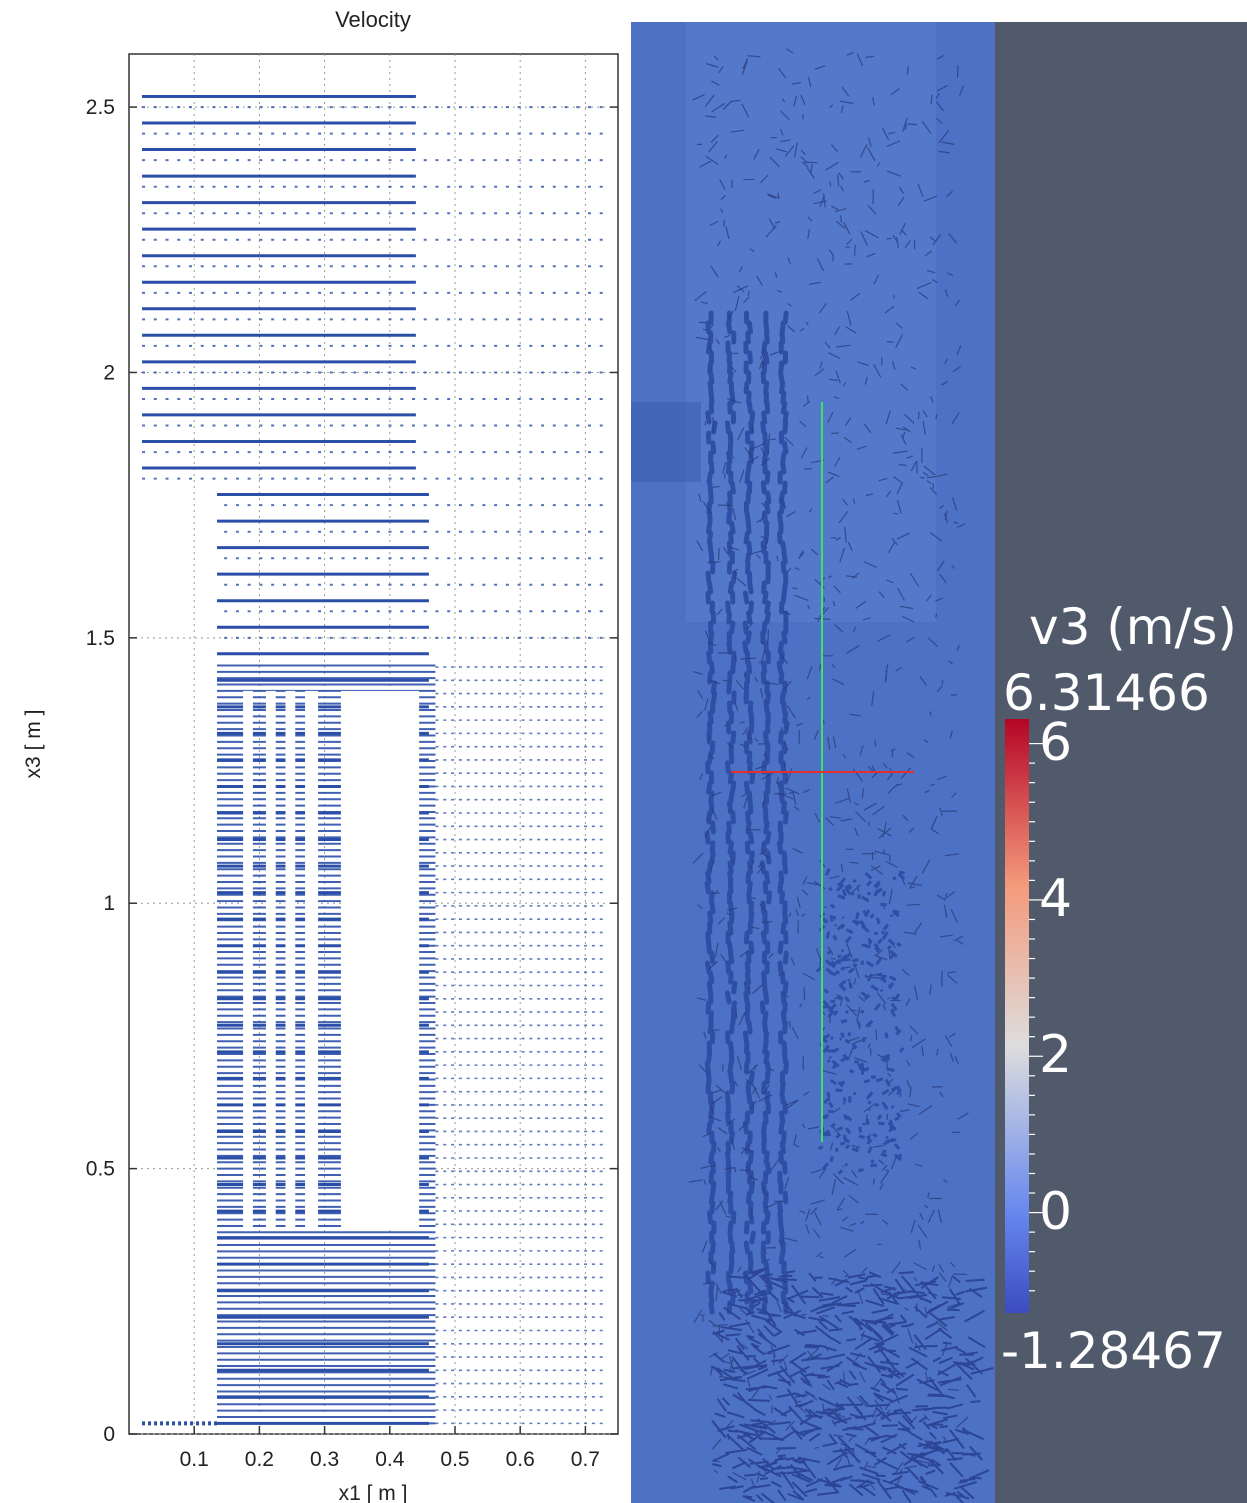  I want to click on x-axis-ticks: 0.1 0.2 0.3 0.4 0.5 0.6 0.7, so click(390, 1448).